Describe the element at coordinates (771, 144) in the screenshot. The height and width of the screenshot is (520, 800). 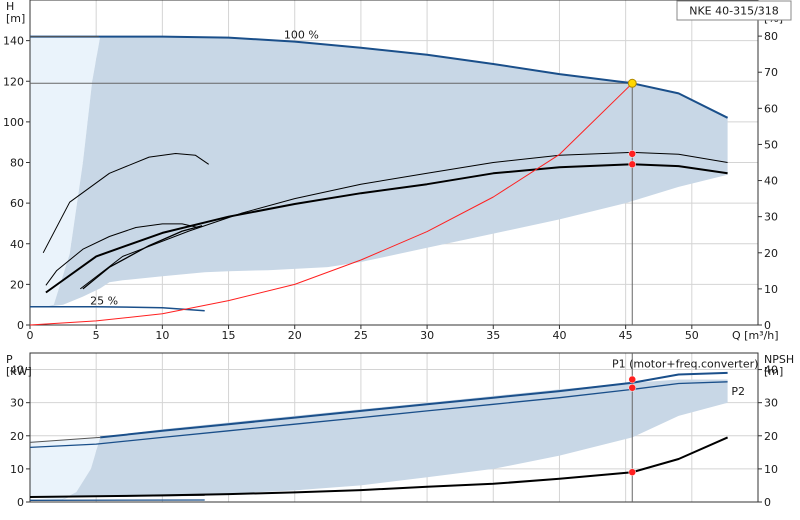
I see `y2-tick-label: 50` at that location.